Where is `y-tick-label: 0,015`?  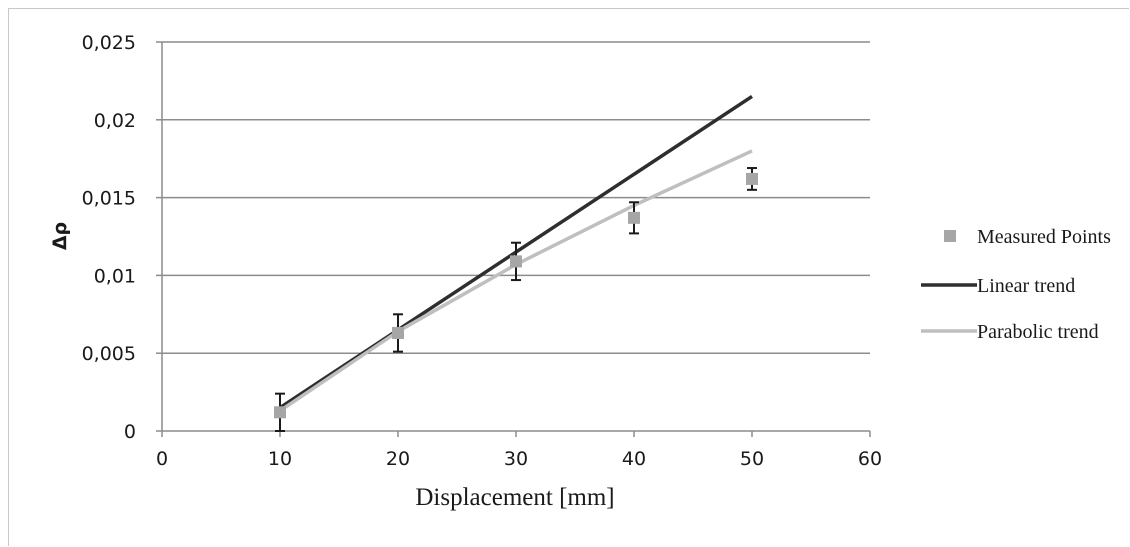
y-tick-label: 0,015 is located at coordinates (109, 199).